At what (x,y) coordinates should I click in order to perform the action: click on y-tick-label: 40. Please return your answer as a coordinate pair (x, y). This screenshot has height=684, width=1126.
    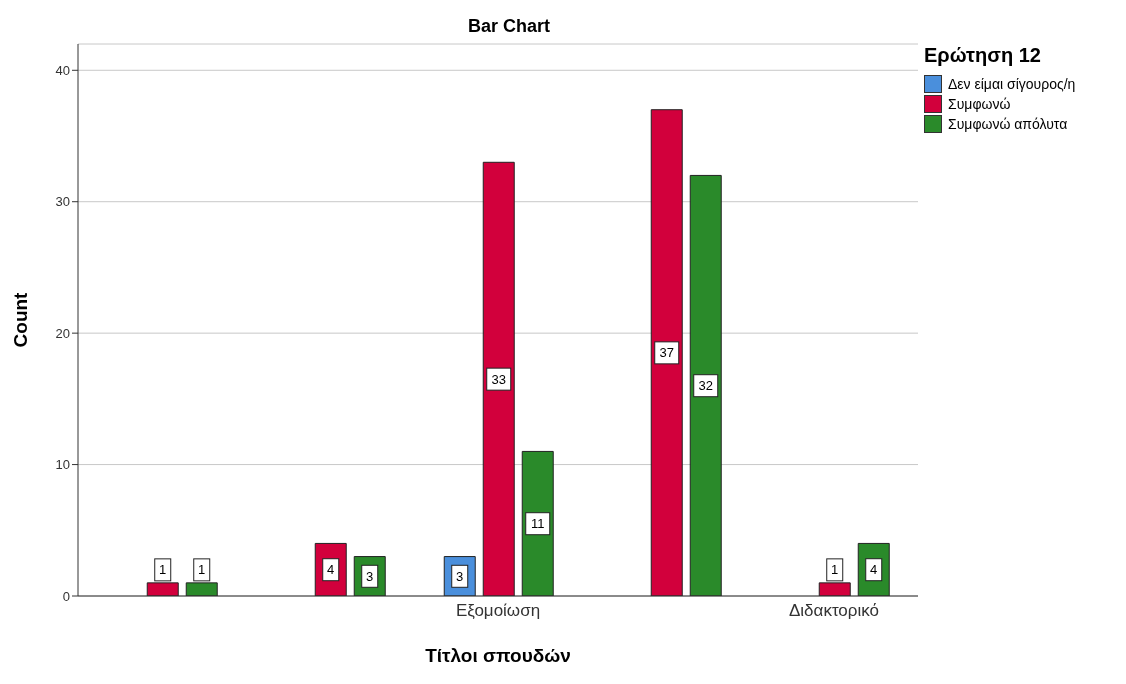
    Looking at the image, I should click on (62, 70).